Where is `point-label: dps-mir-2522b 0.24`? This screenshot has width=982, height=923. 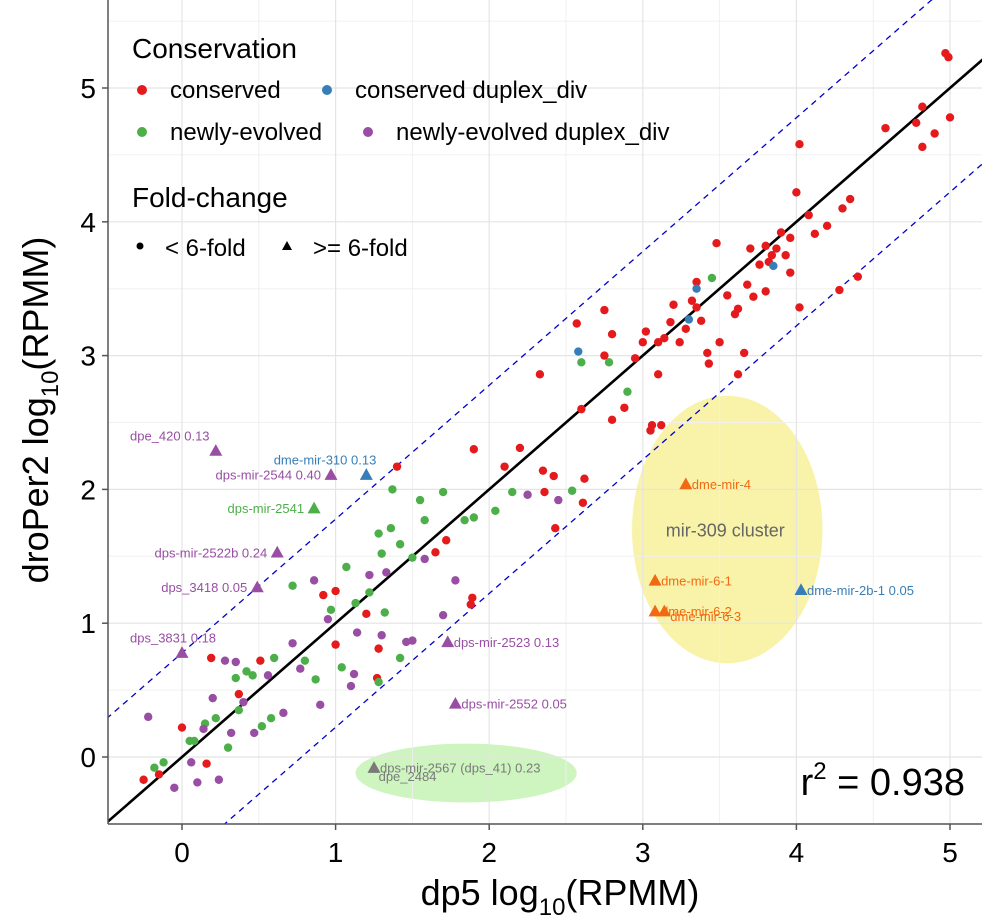
point-label: dps-mir-2522b 0.24 is located at coordinates (210, 552).